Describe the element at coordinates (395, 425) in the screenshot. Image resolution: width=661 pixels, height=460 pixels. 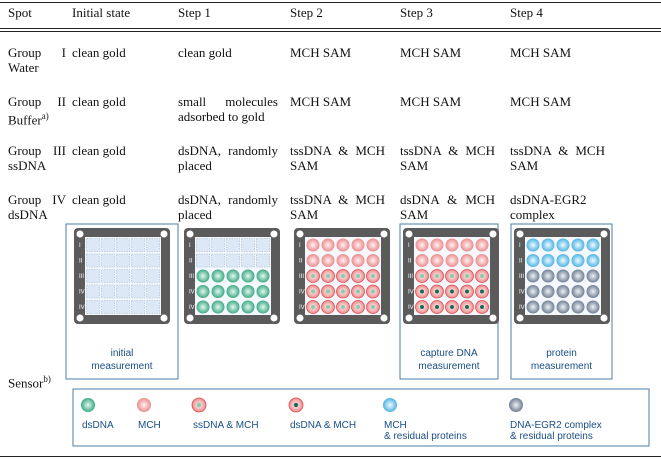
I see `legend-label: MCH` at that location.